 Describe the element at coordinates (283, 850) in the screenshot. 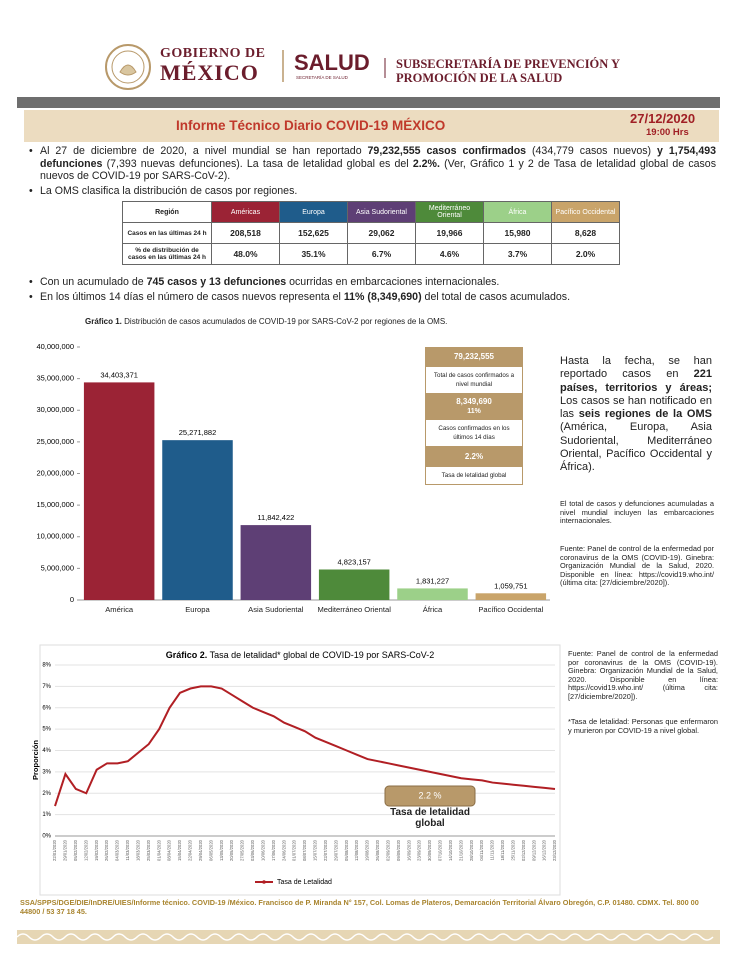

I see `x-tick-label: 24/06/2020` at that location.